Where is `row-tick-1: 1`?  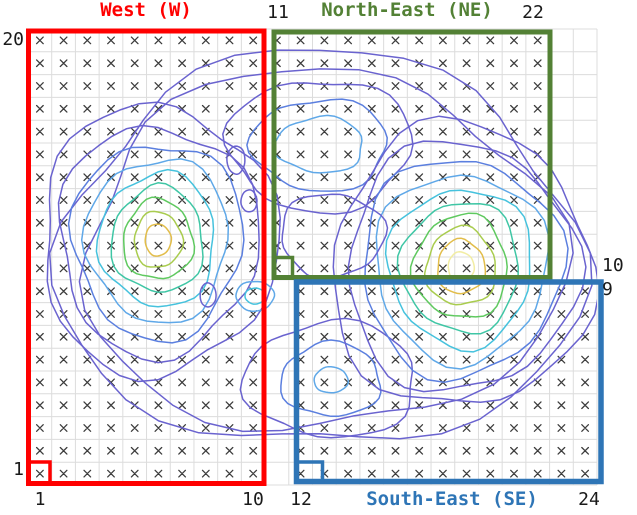
row-tick-1: 1 is located at coordinates (18, 469).